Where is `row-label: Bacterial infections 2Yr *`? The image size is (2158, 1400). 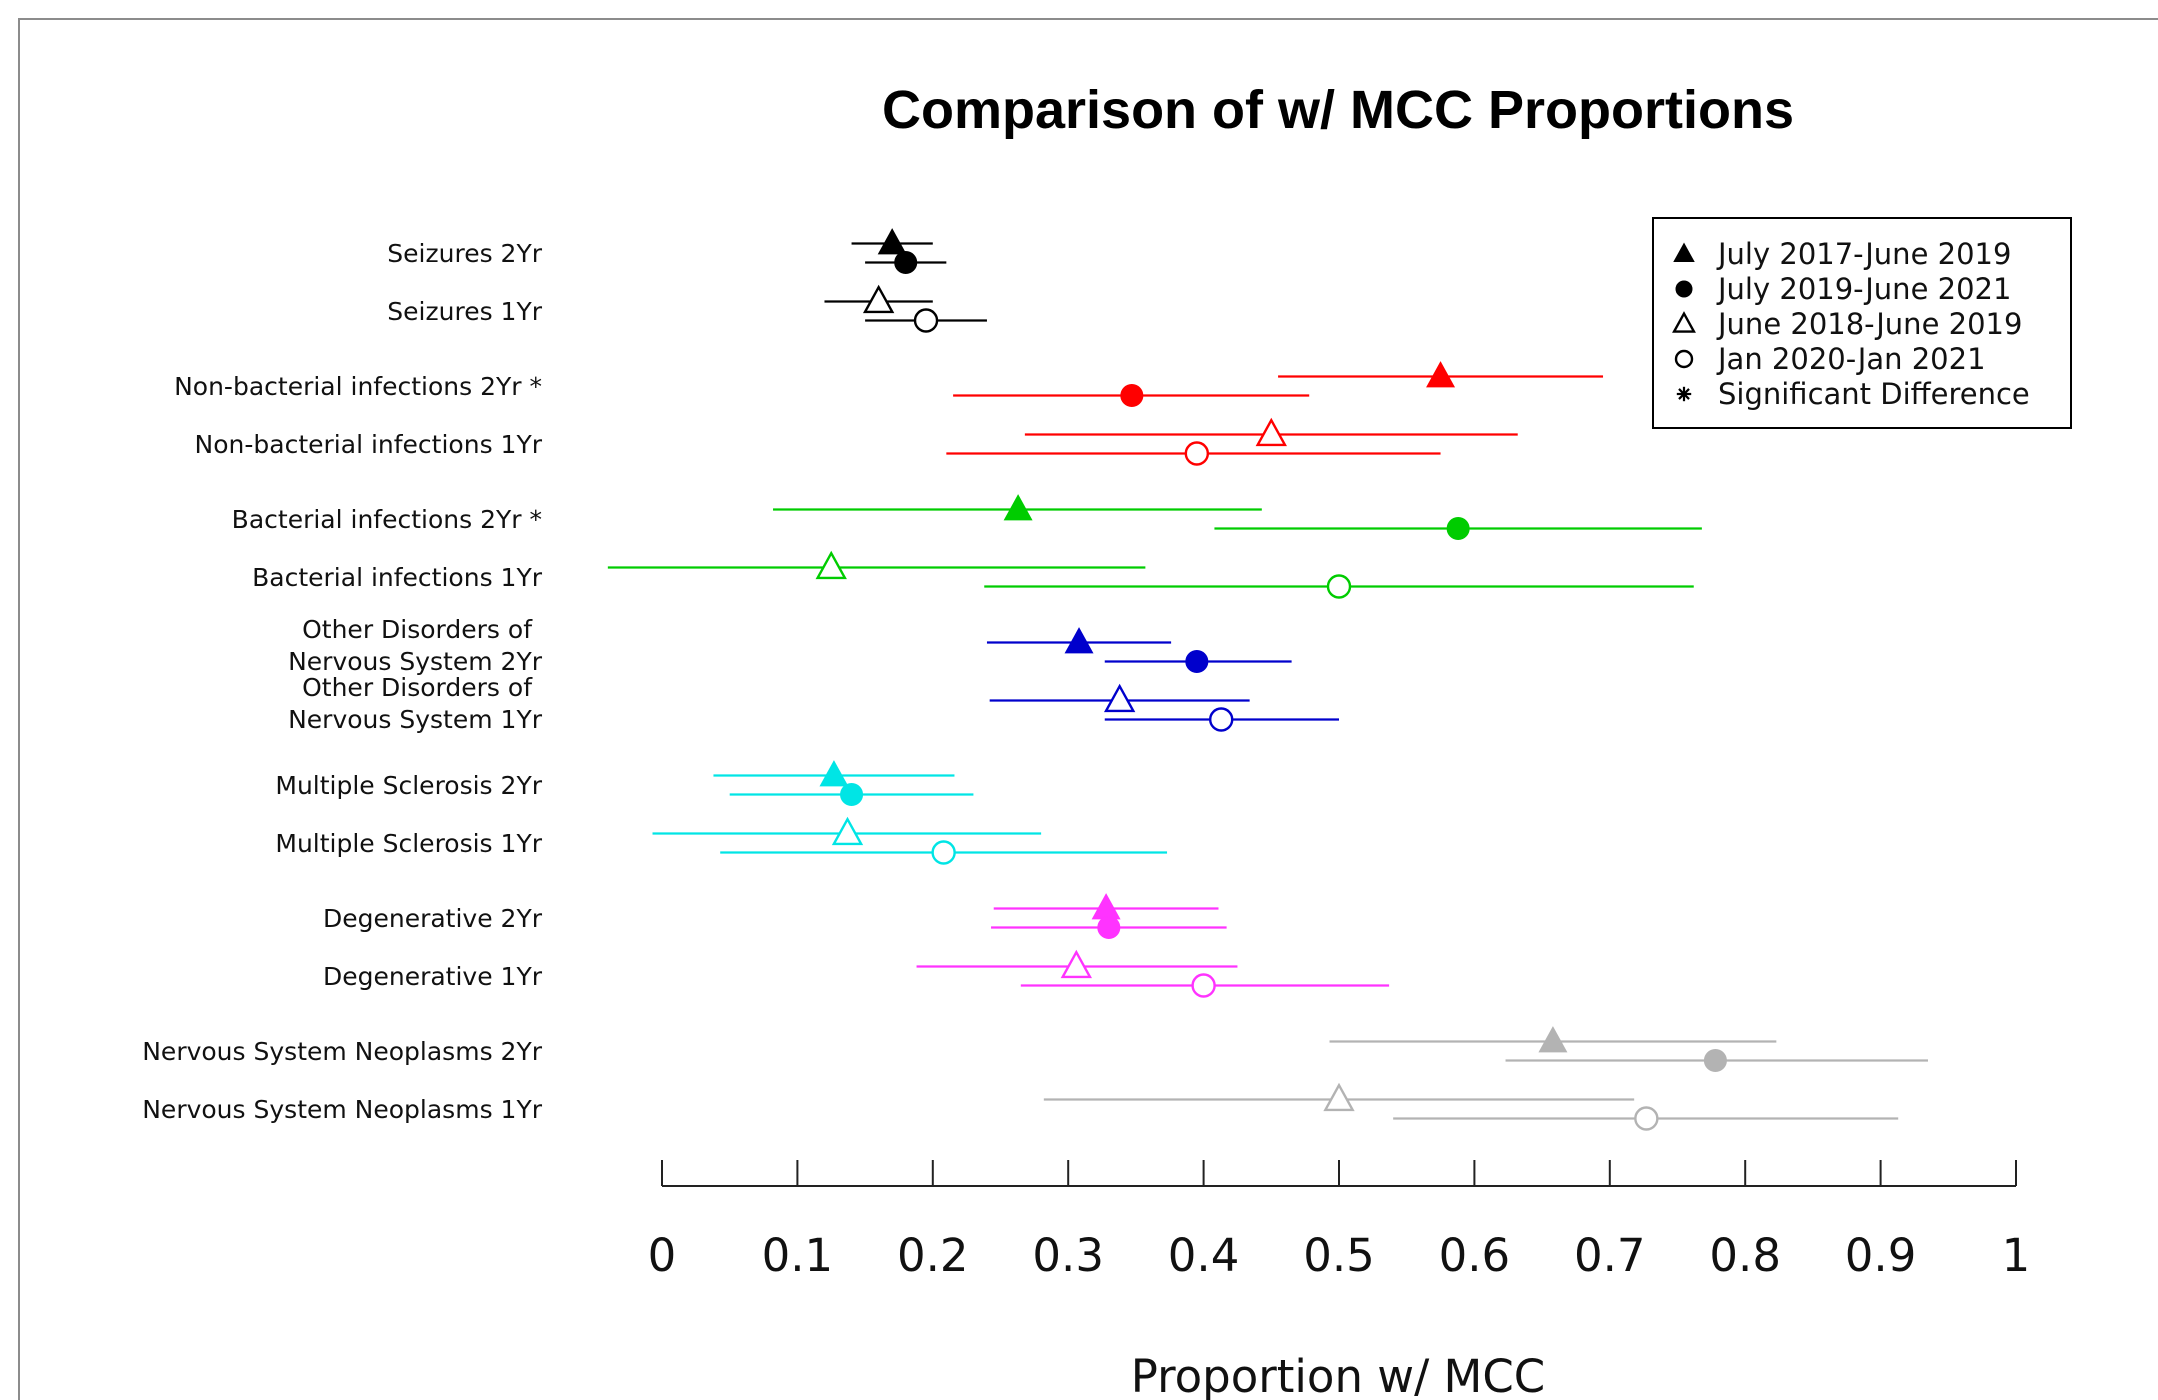 row-label: Bacterial infections 2Yr * is located at coordinates (387, 519).